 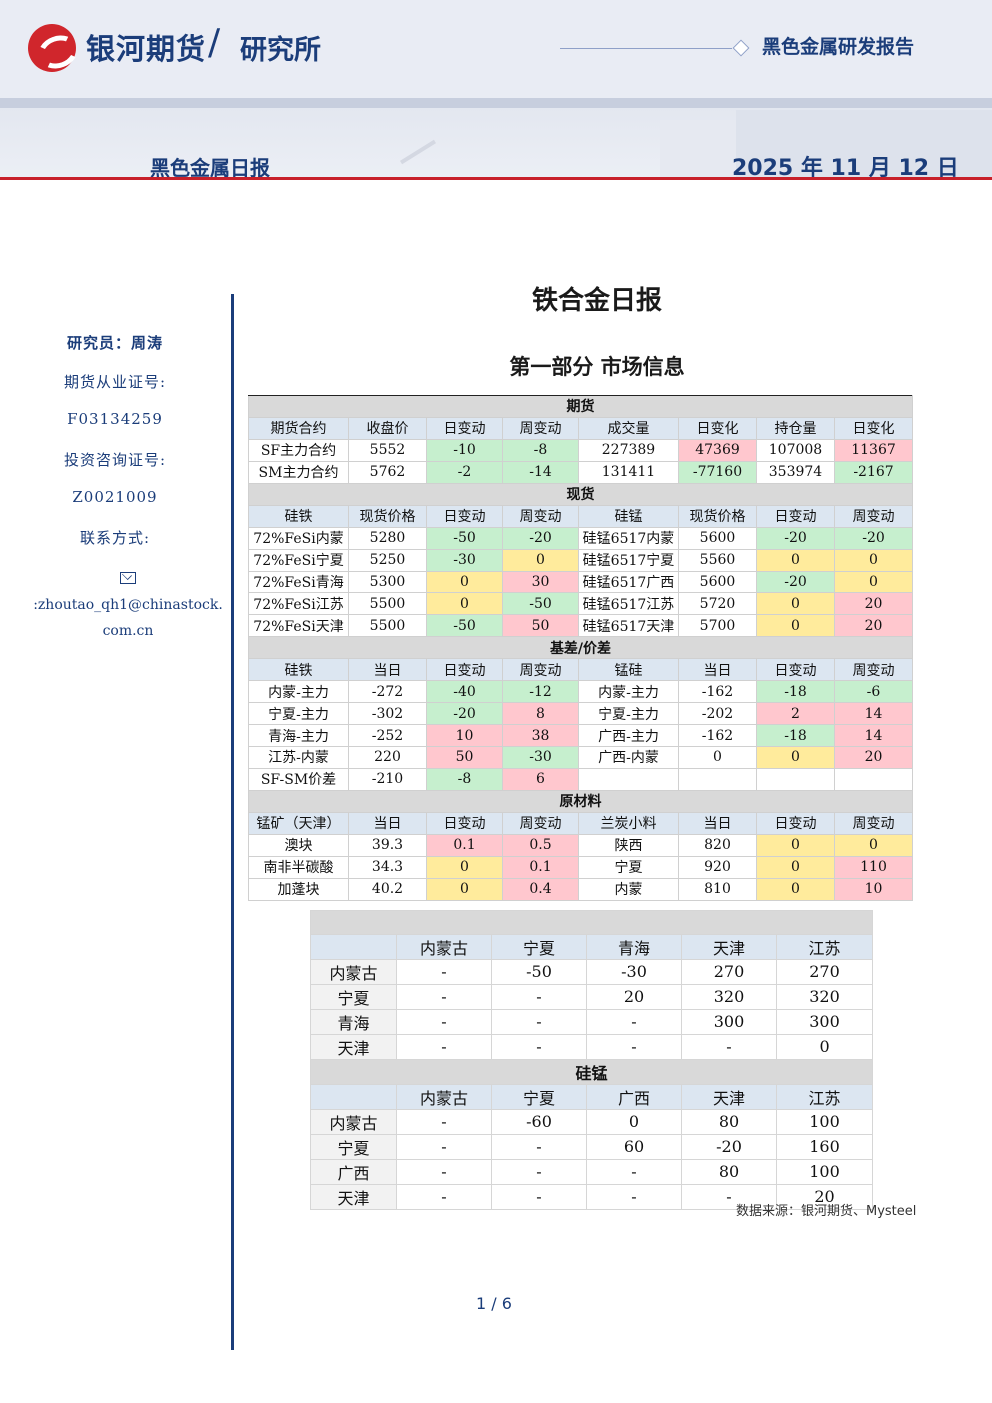 What do you see at coordinates (115, 382) in the screenshot?
I see `futures-cert-label: 期货从业证号:` at bounding box center [115, 382].